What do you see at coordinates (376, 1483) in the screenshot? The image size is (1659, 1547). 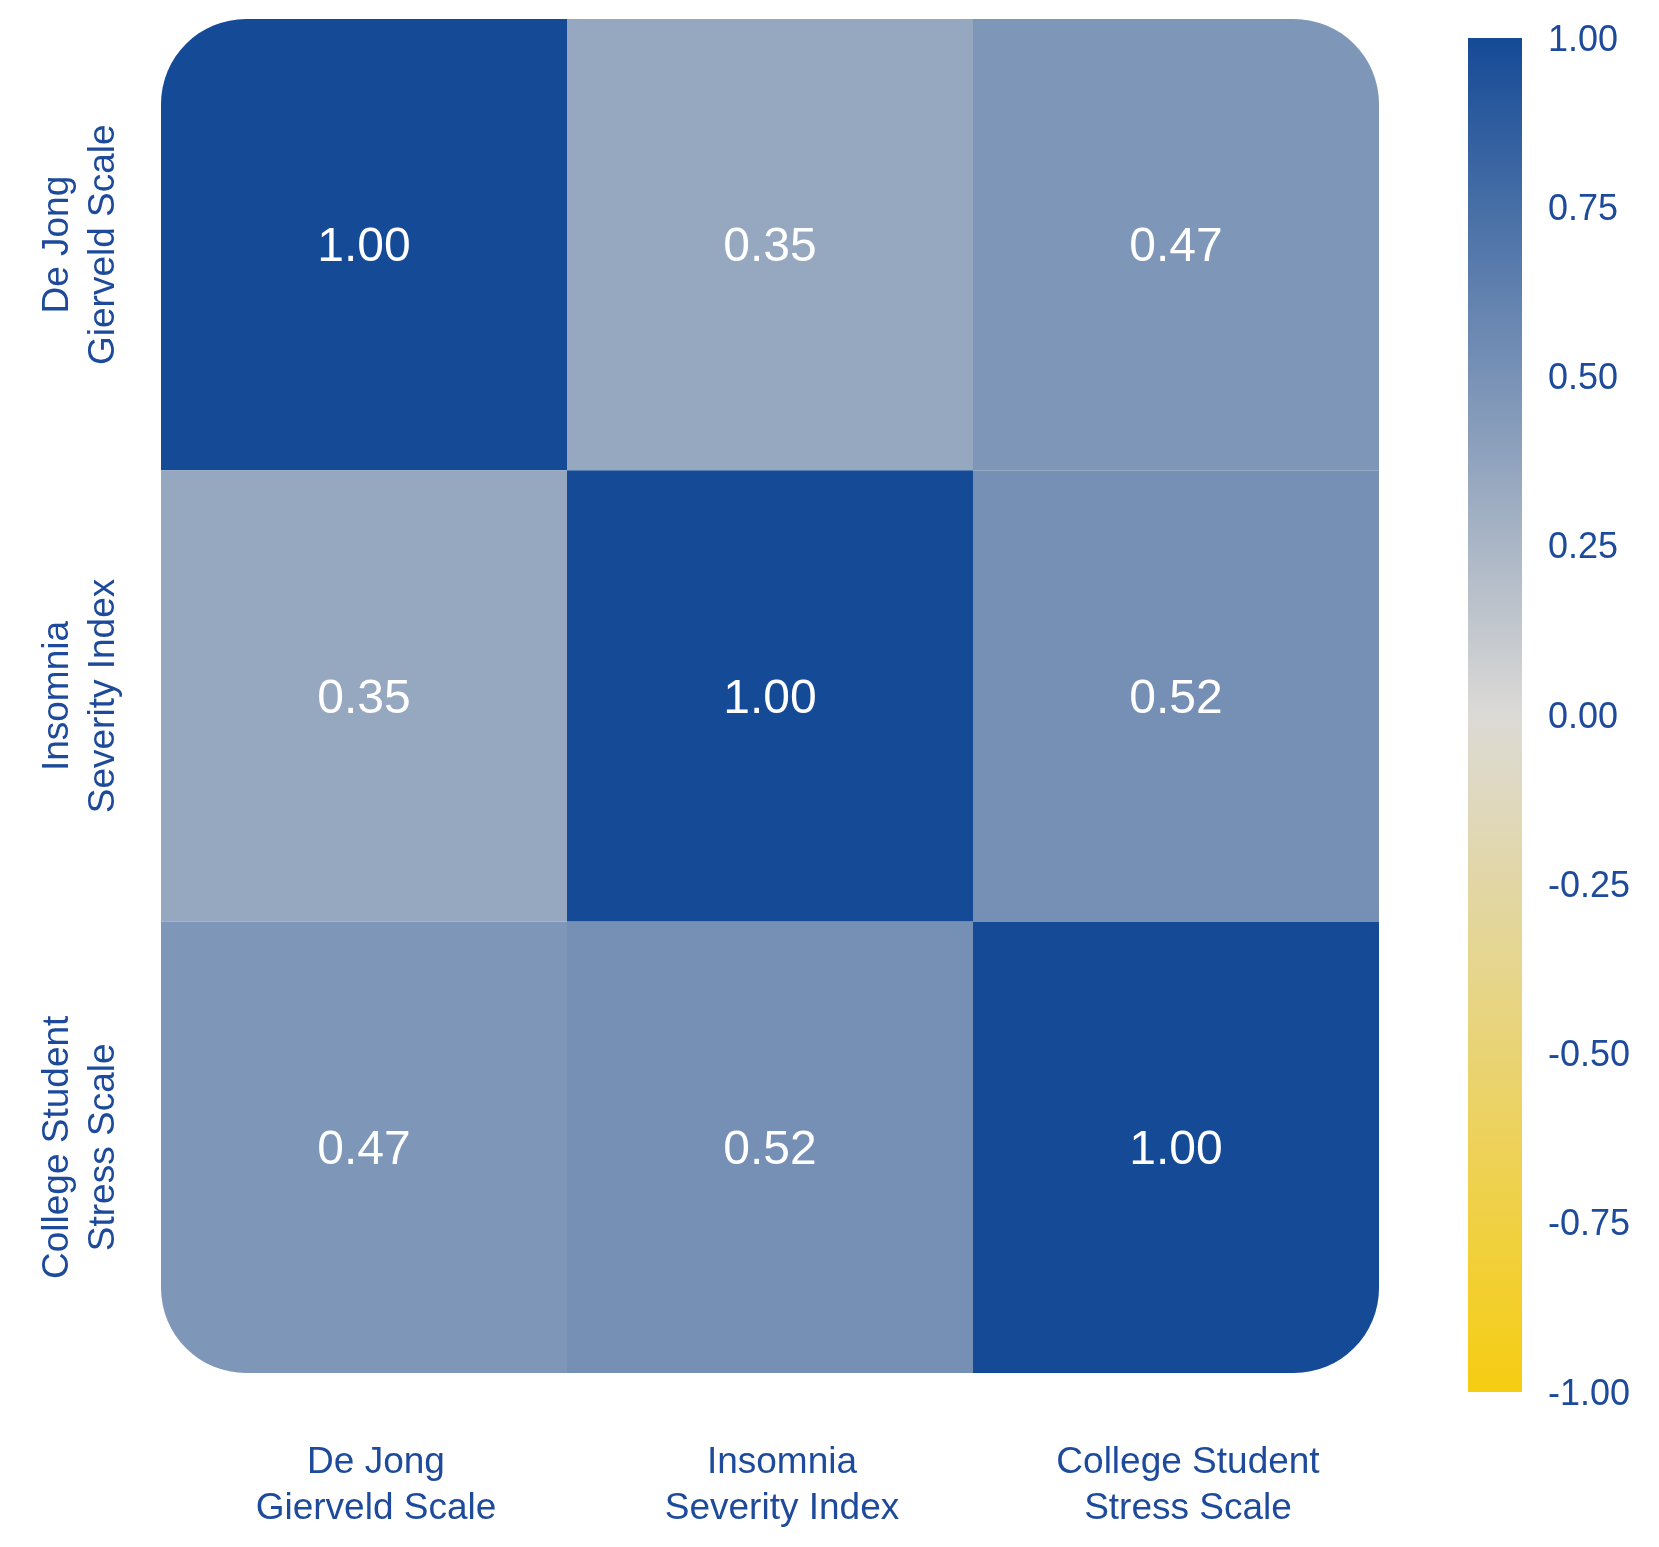 I see `x-tick-label: De Jong Gierveld Scale` at bounding box center [376, 1483].